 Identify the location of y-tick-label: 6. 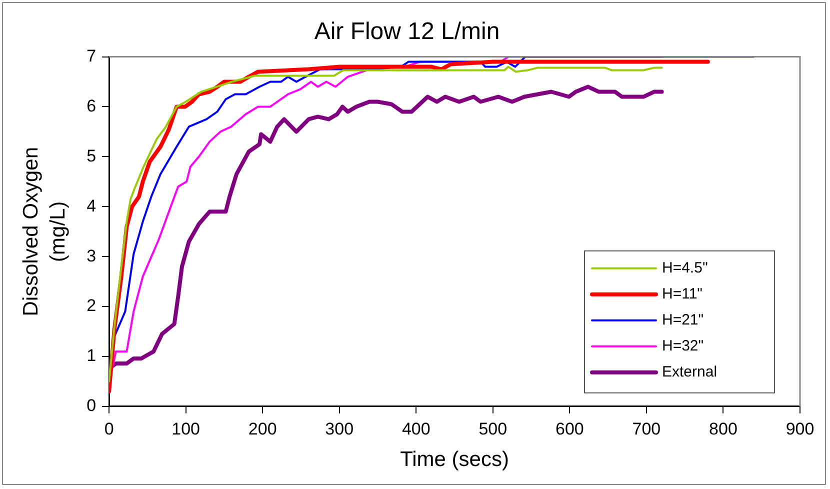
(91, 106).